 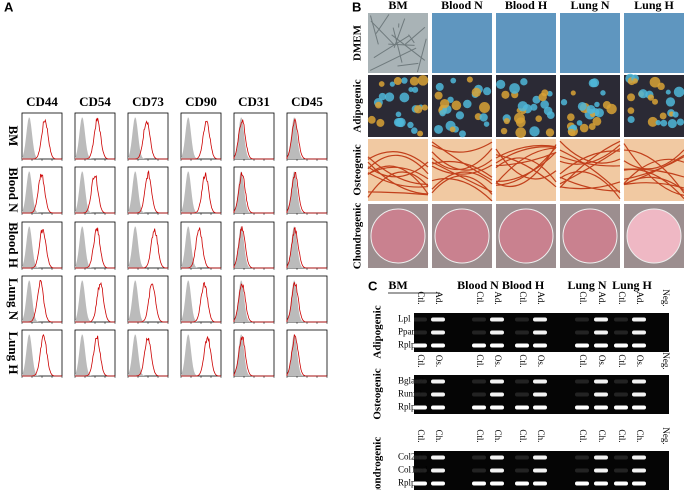 I want to click on group-label: Osteogenic, so click(x=378, y=393).